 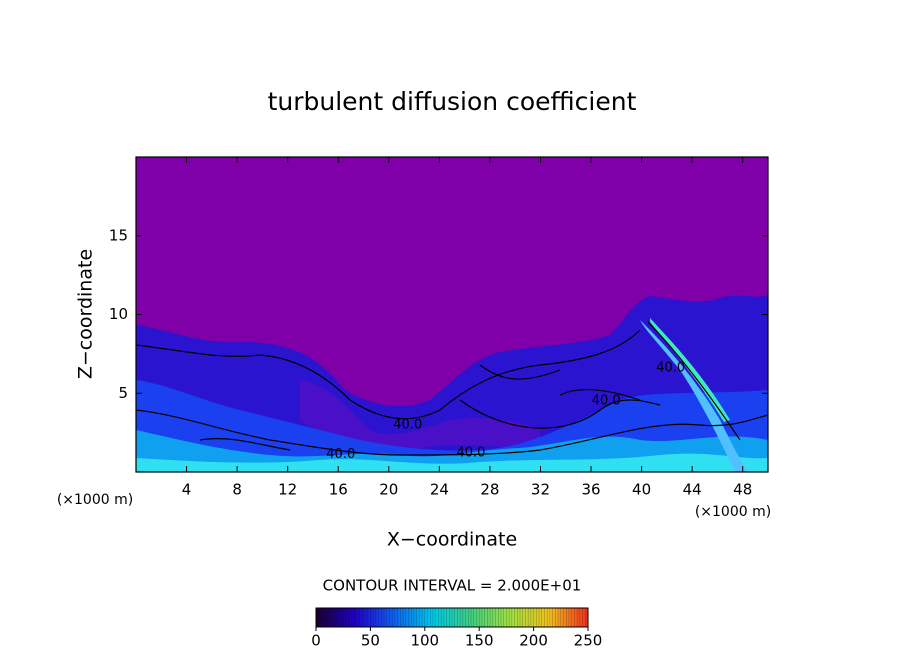 I want to click on x-tick-label: 44, so click(x=692, y=490).